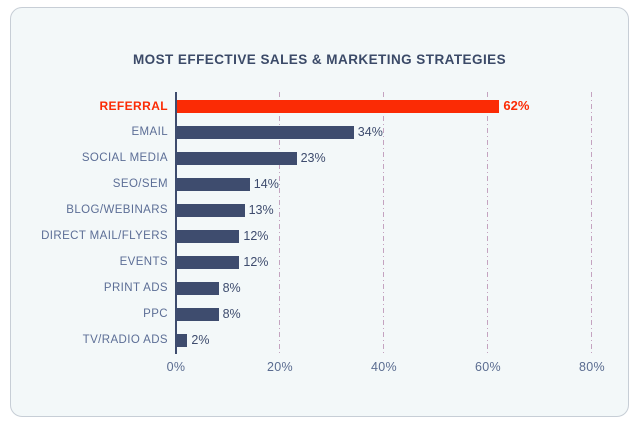  Describe the element at coordinates (176, 223) in the screenshot. I see `y-axis-line` at that location.